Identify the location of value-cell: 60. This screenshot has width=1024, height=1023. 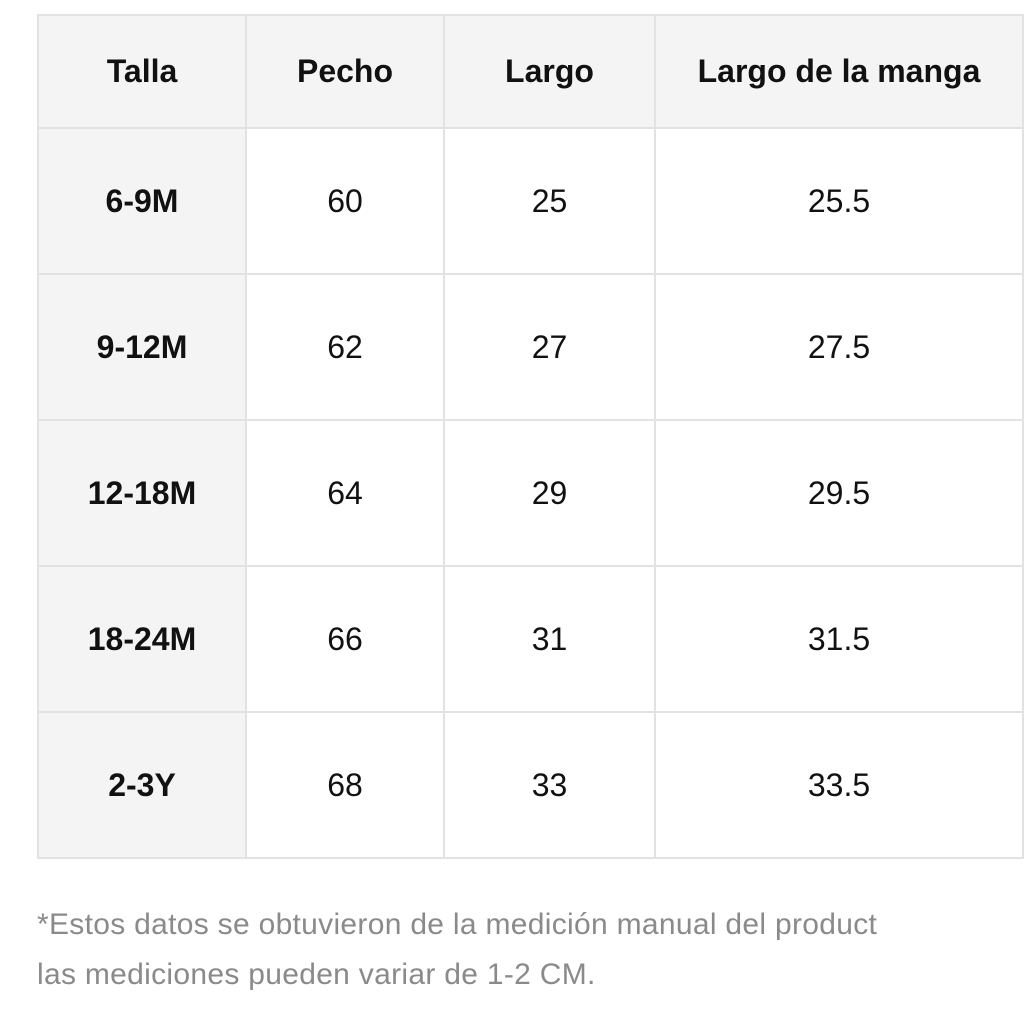
(345, 201).